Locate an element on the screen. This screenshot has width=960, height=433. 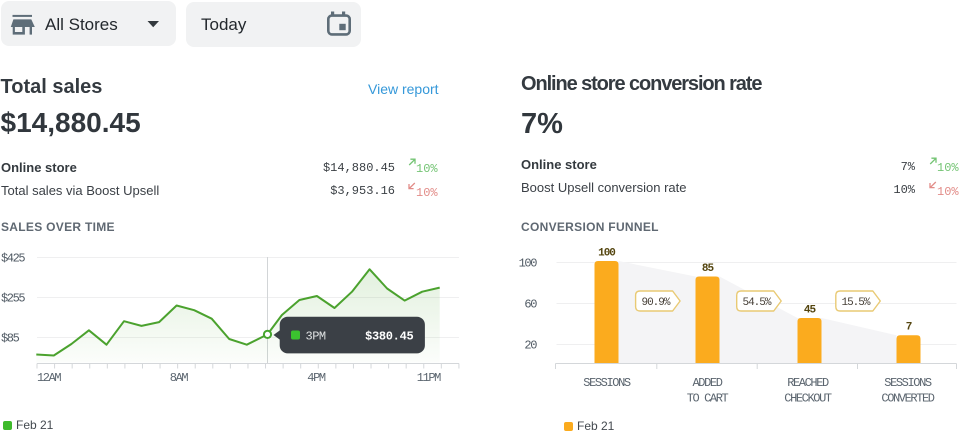
svg-text: 60 is located at coordinates (530, 305).